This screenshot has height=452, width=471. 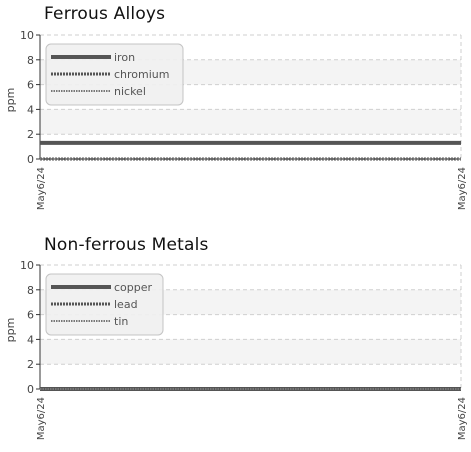 What do you see at coordinates (105, 14) in the screenshot?
I see `chart-title-ferrous: Ferrous Alloys` at bounding box center [105, 14].